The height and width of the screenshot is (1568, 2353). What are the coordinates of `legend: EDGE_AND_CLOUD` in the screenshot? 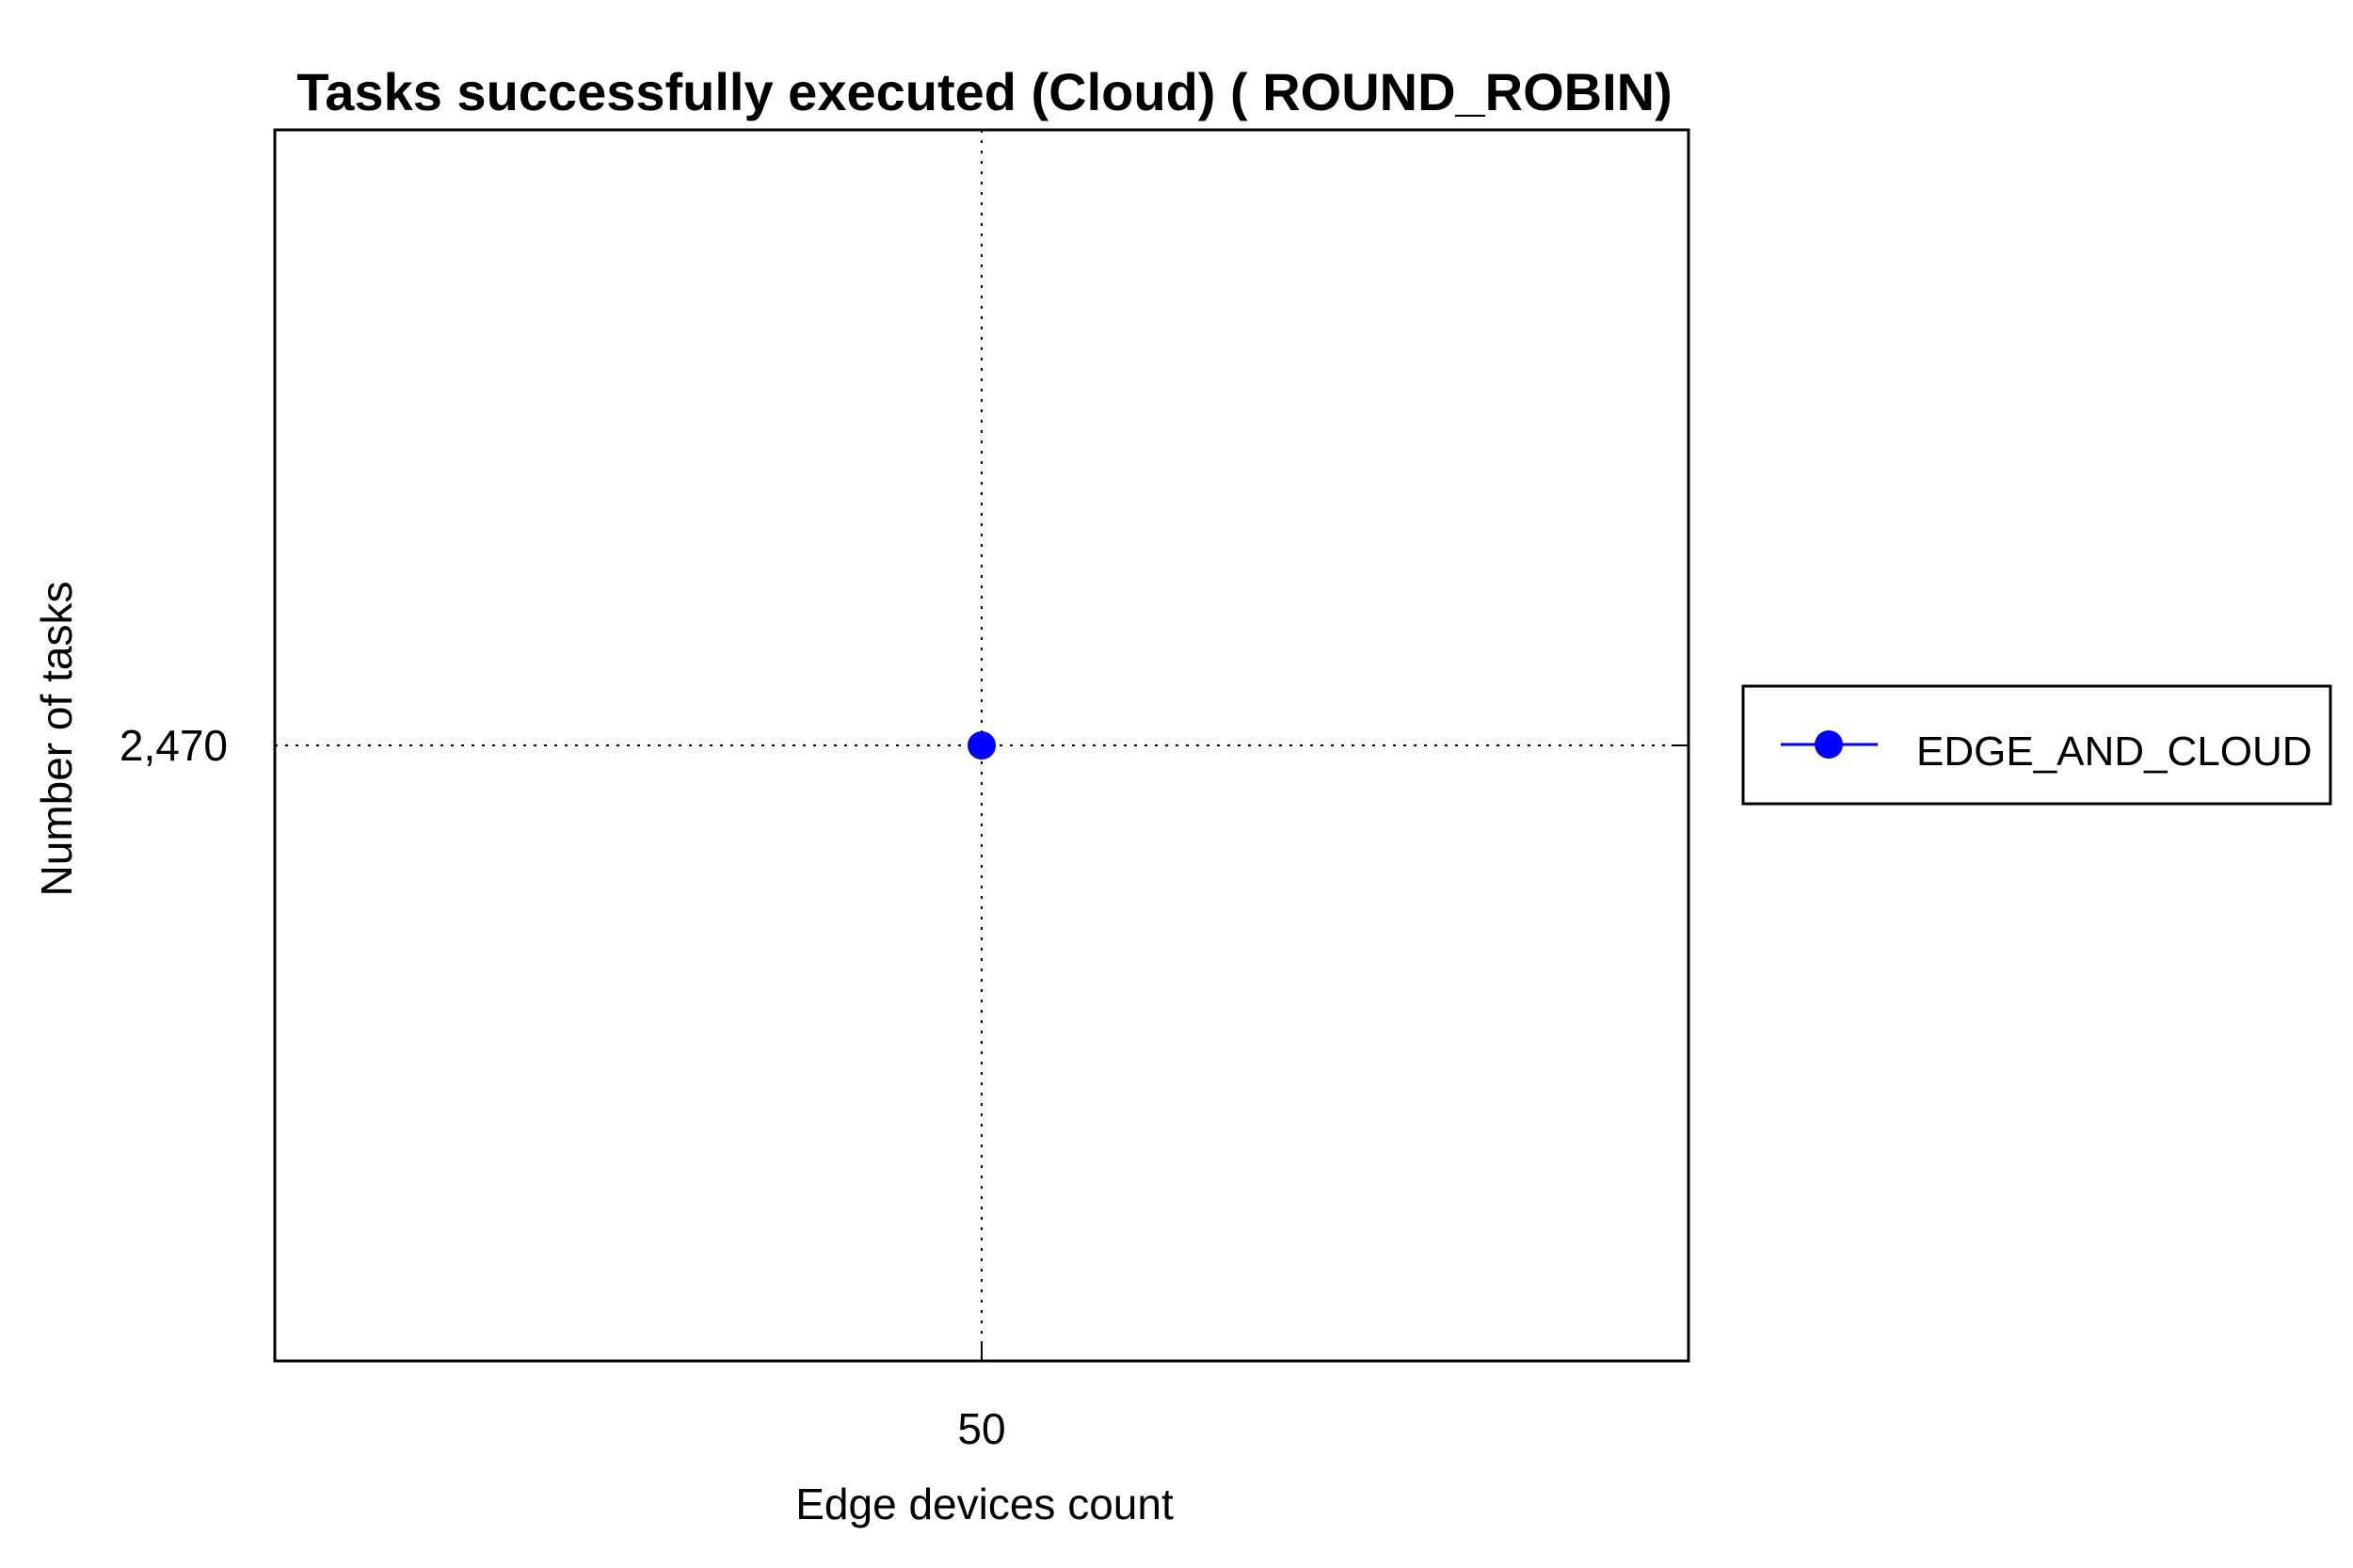 It's located at (2036, 745).